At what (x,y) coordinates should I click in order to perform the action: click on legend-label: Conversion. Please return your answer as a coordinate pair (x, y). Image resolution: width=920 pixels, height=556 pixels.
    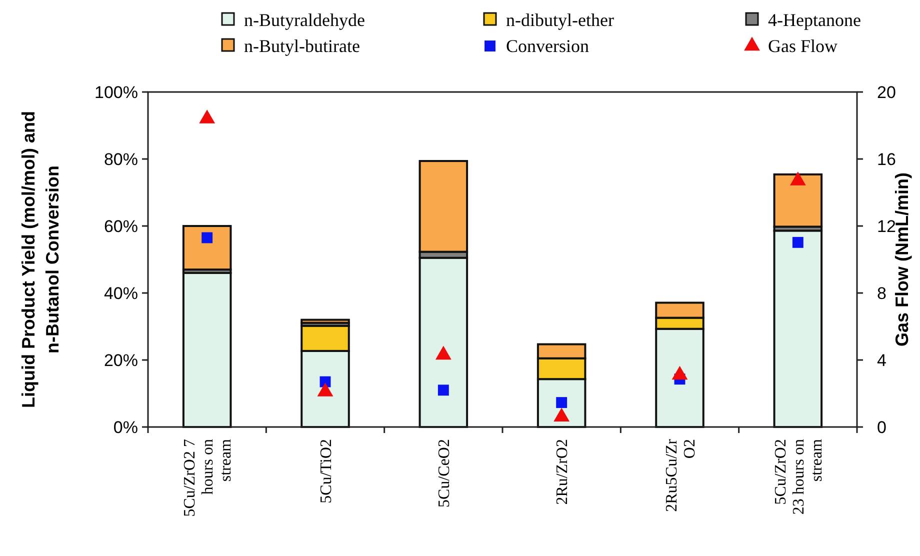
    Looking at the image, I should click on (547, 46).